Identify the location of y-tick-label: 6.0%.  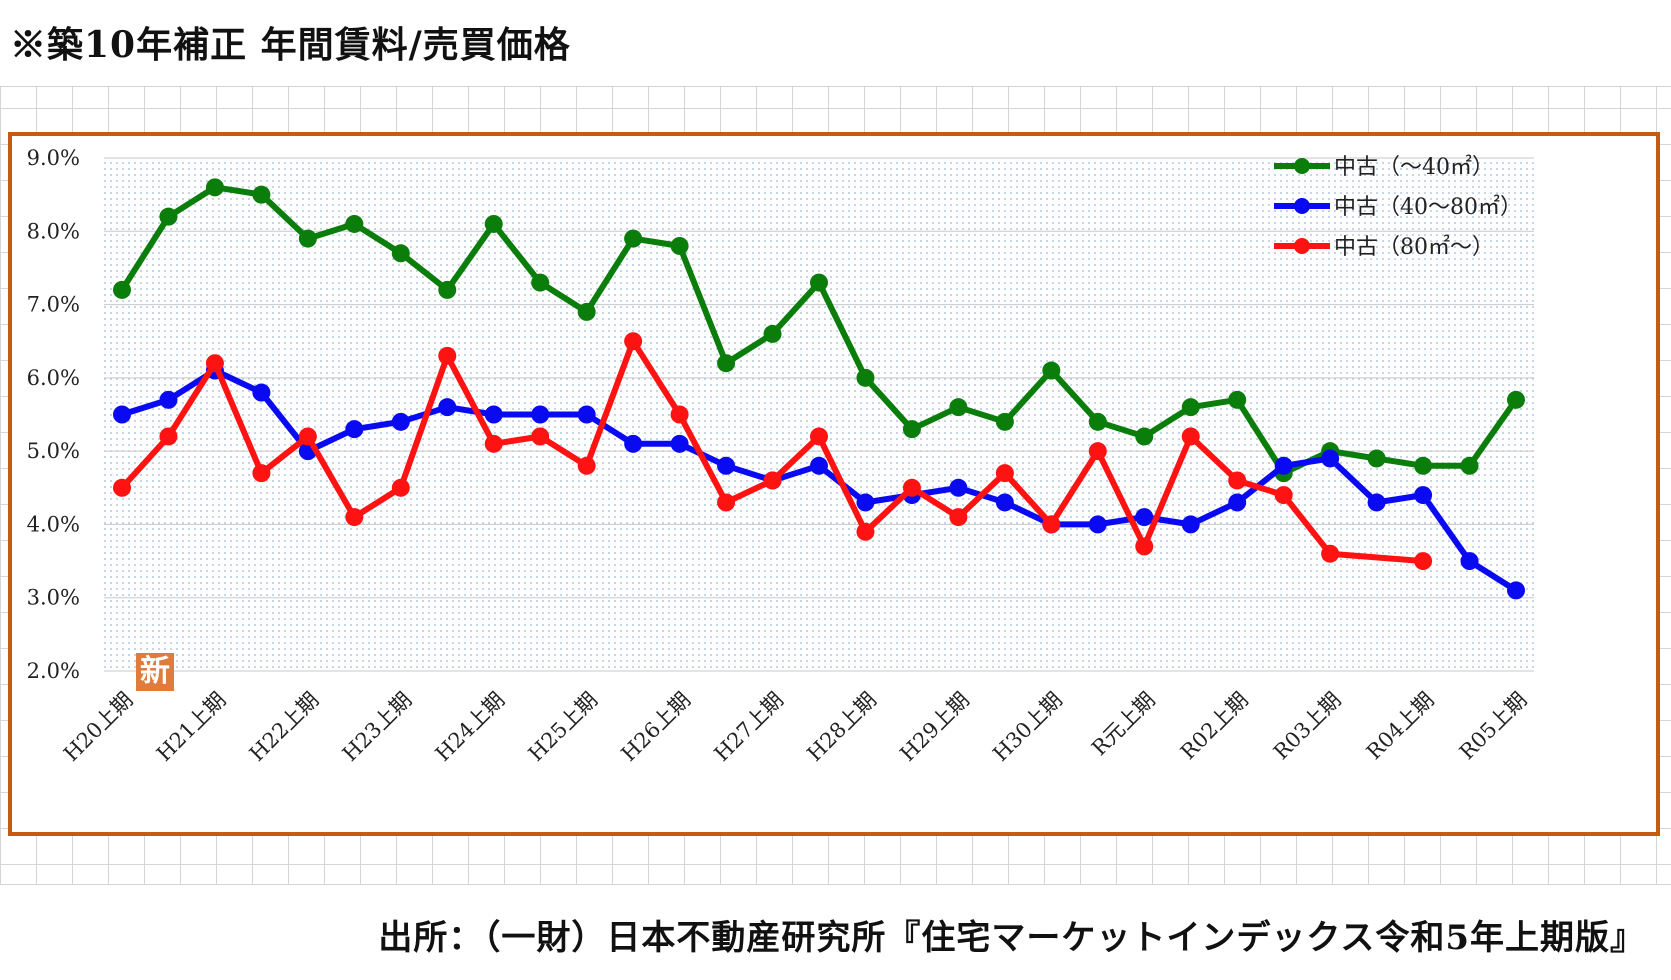
(53, 378).